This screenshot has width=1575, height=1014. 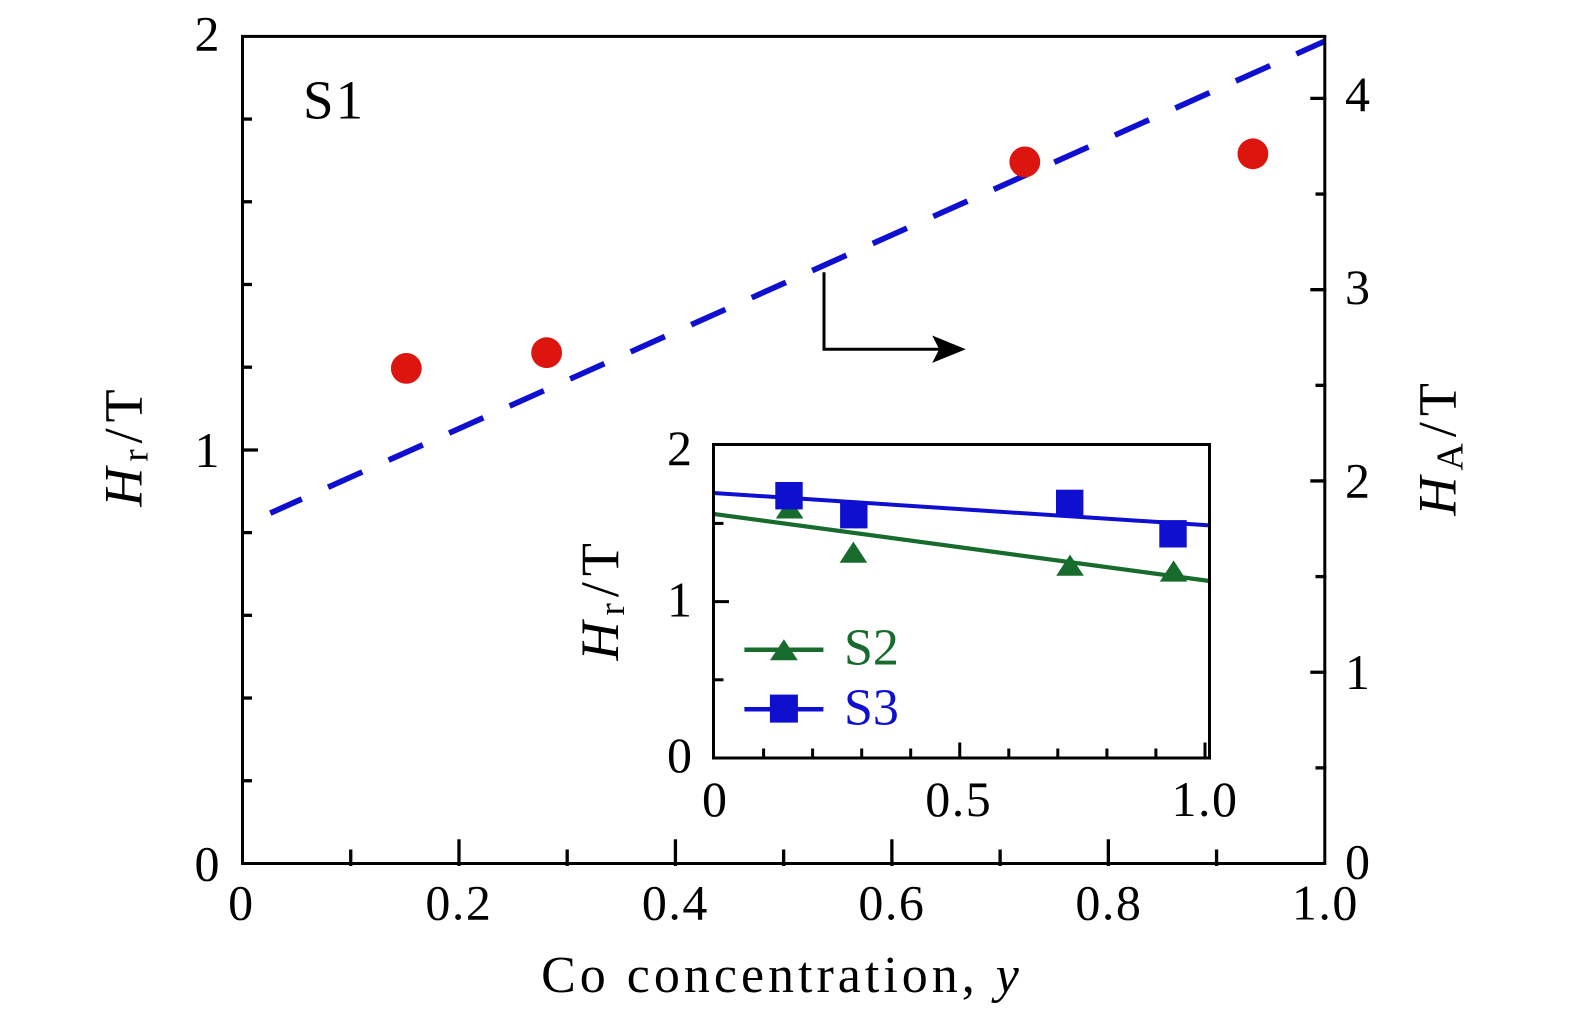 What do you see at coordinates (891, 902) in the screenshot?
I see `svg-text: 0.6` at bounding box center [891, 902].